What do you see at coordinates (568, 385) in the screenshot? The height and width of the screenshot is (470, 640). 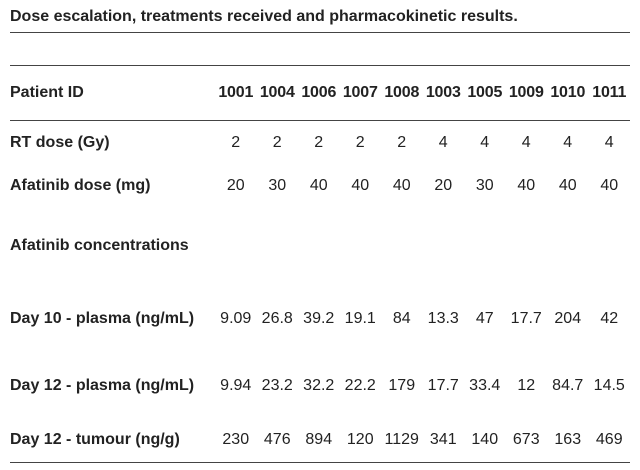 I see `value-cell: 84.7` at bounding box center [568, 385].